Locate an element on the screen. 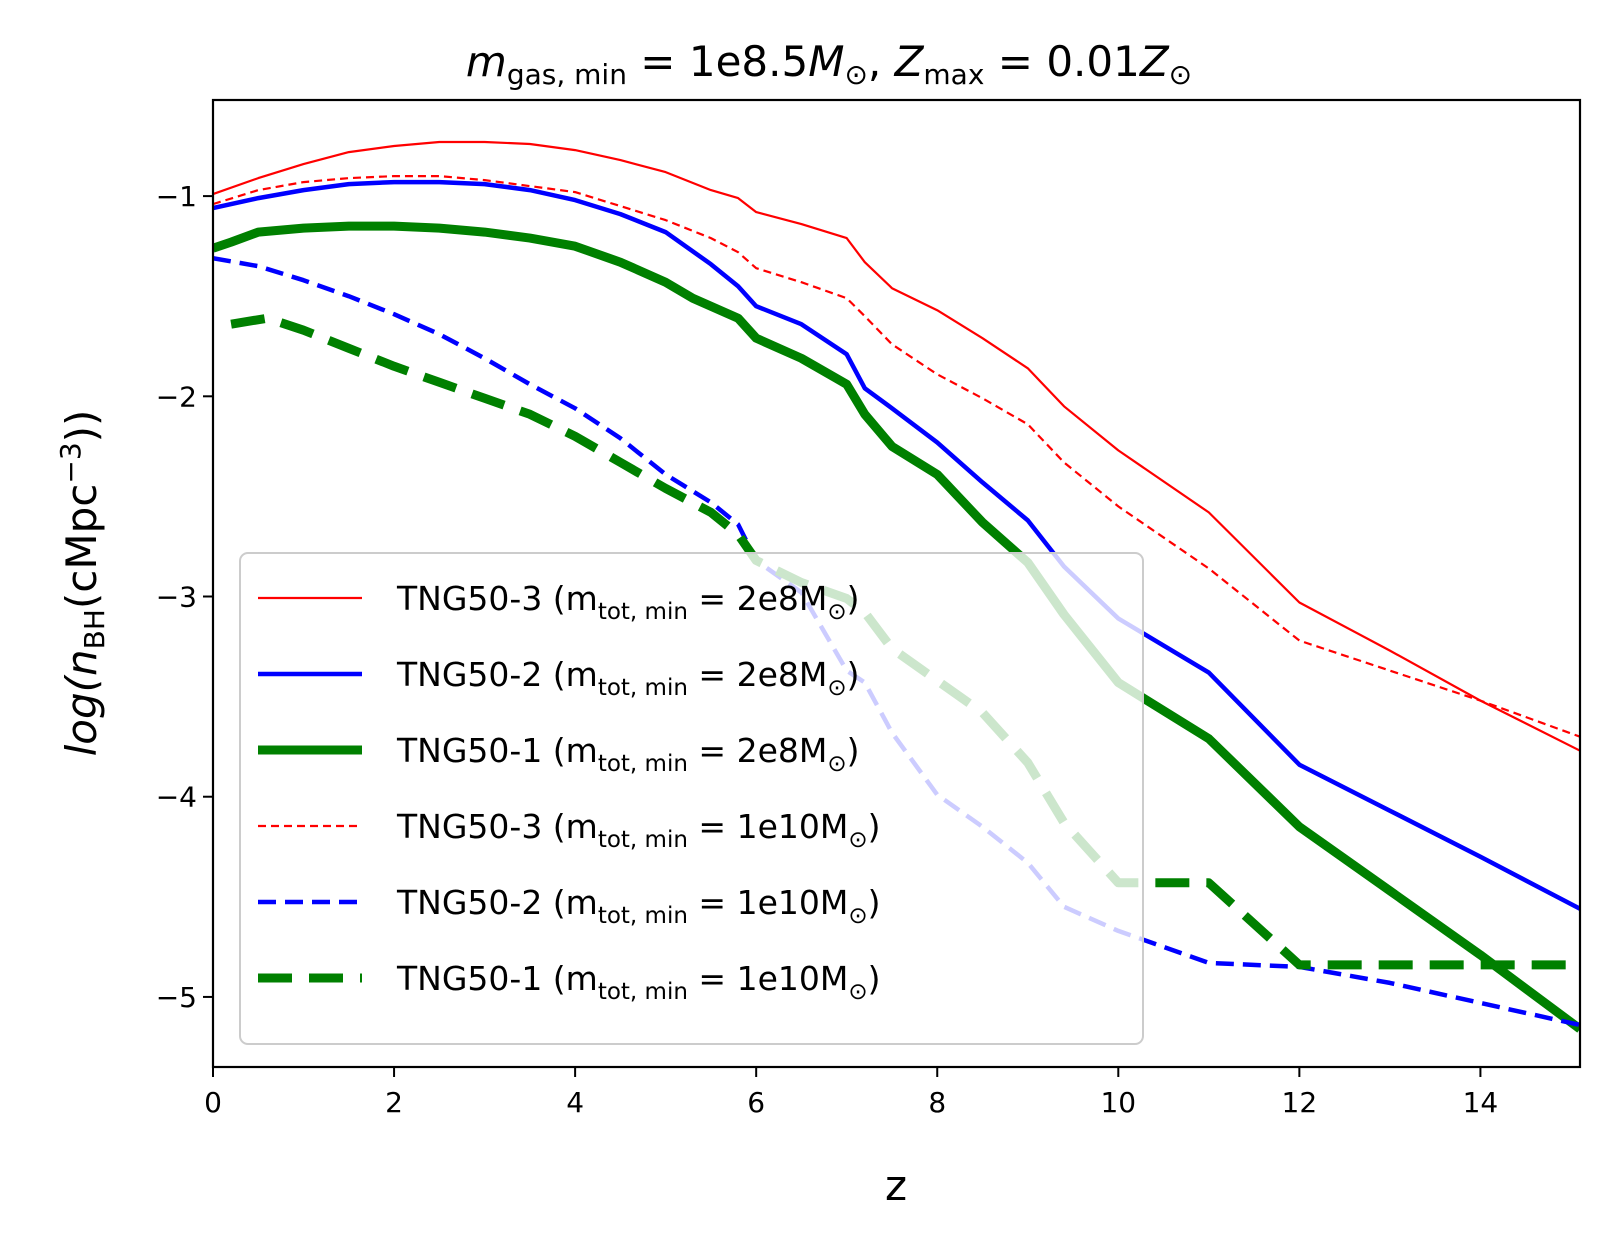  x-tick-label: 8 is located at coordinates (937, 1102).